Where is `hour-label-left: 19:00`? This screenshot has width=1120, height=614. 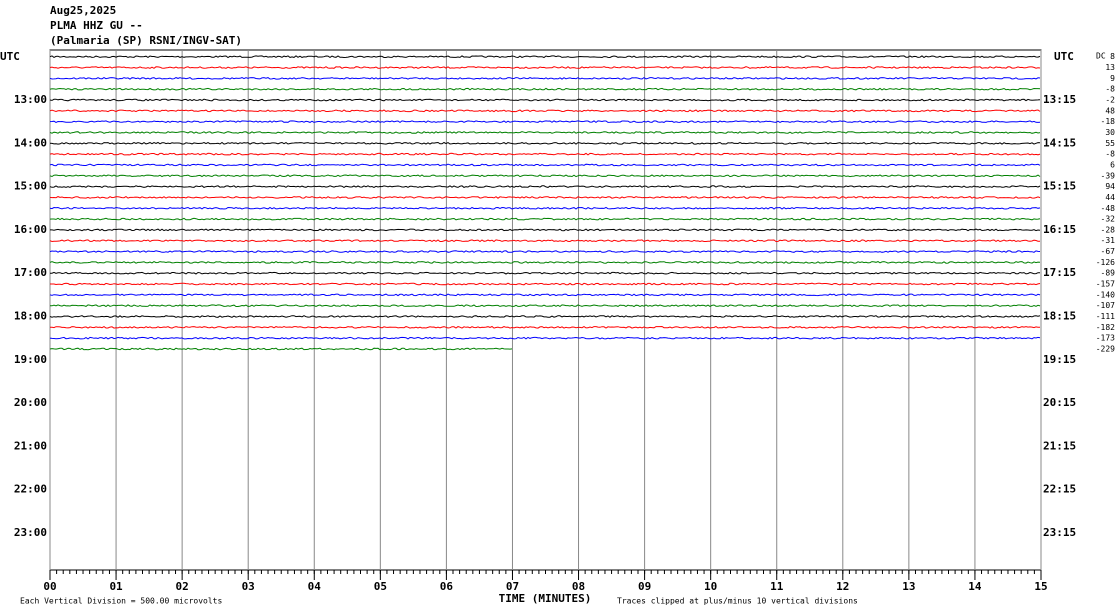
hour-label-left: 19:00 is located at coordinates (30, 359).